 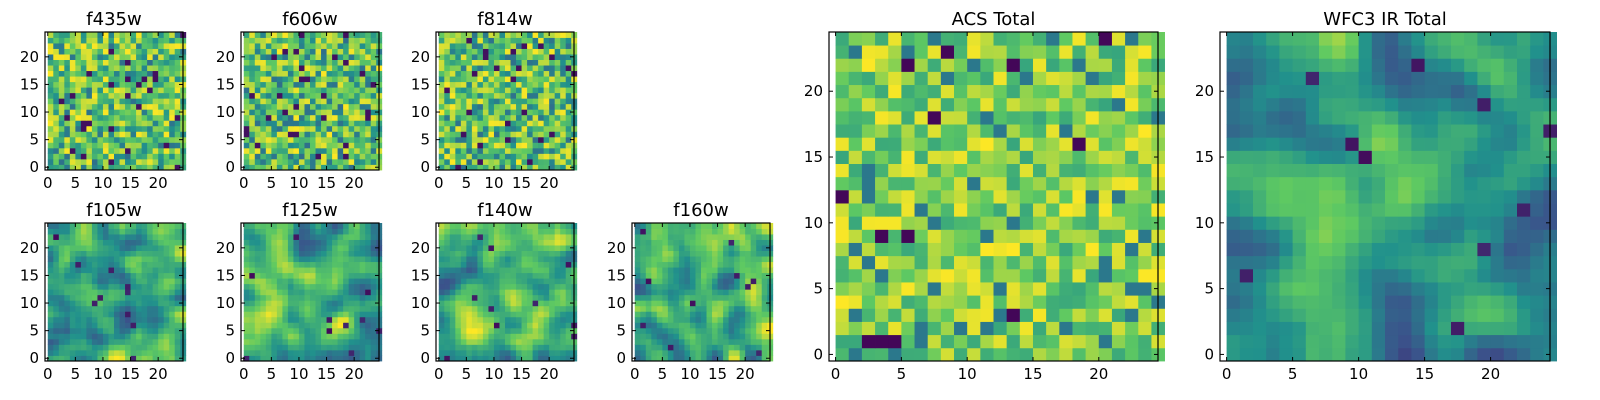 What do you see at coordinates (272, 183) in the screenshot?
I see `x-tick-label: 5` at bounding box center [272, 183].